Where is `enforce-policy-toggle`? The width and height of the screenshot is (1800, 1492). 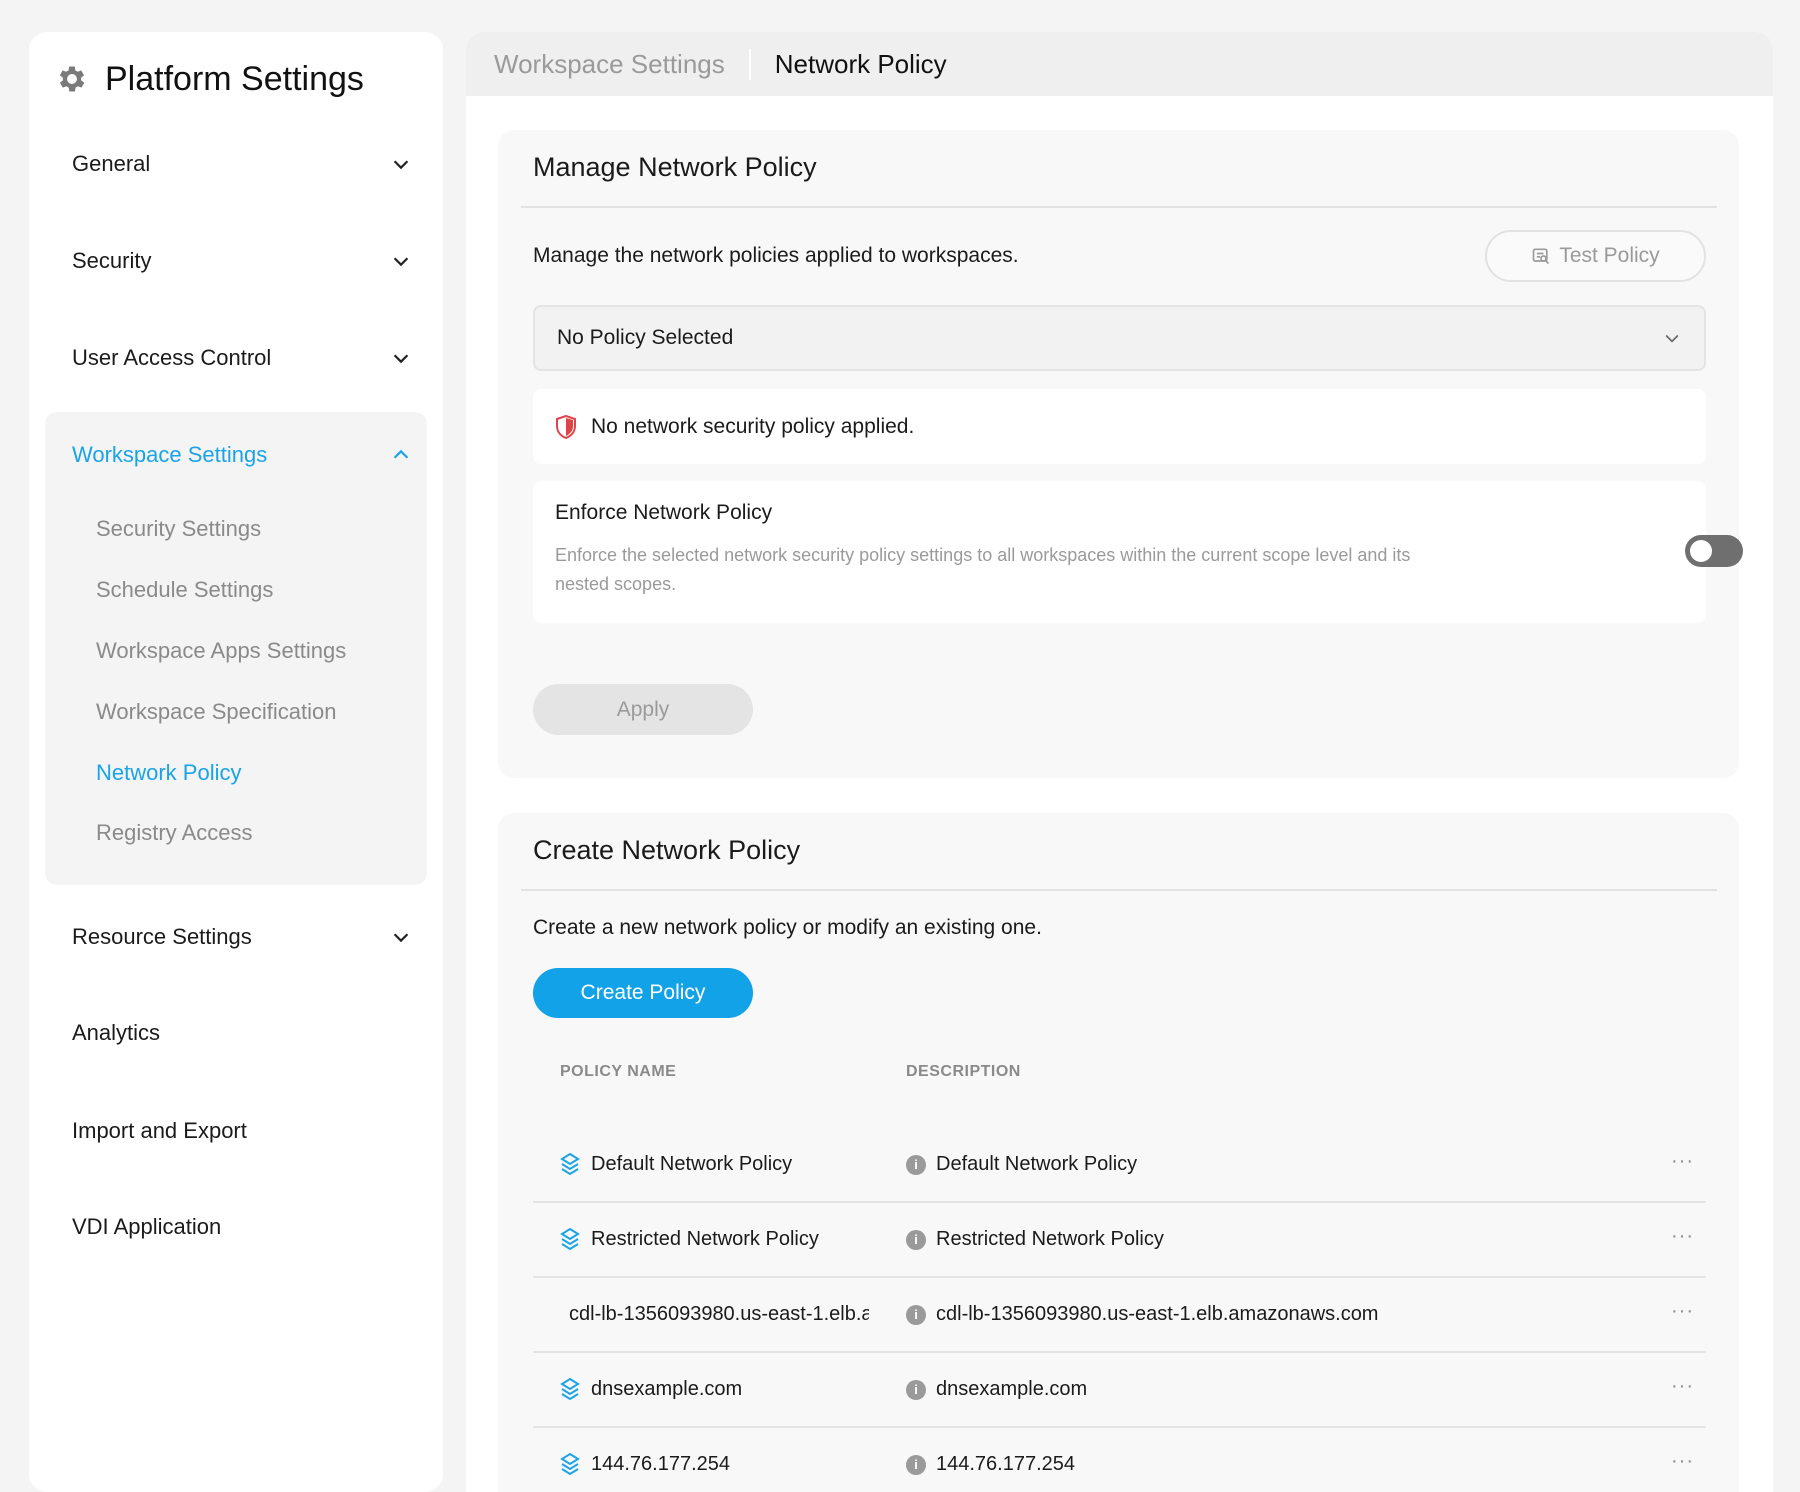
enforce-policy-toggle is located at coordinates (1714, 551).